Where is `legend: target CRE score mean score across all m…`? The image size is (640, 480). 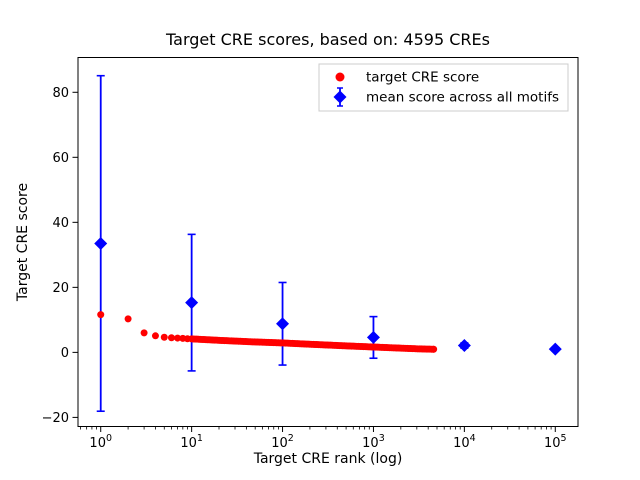
legend: target CRE score mean score across all m… is located at coordinates (443, 87).